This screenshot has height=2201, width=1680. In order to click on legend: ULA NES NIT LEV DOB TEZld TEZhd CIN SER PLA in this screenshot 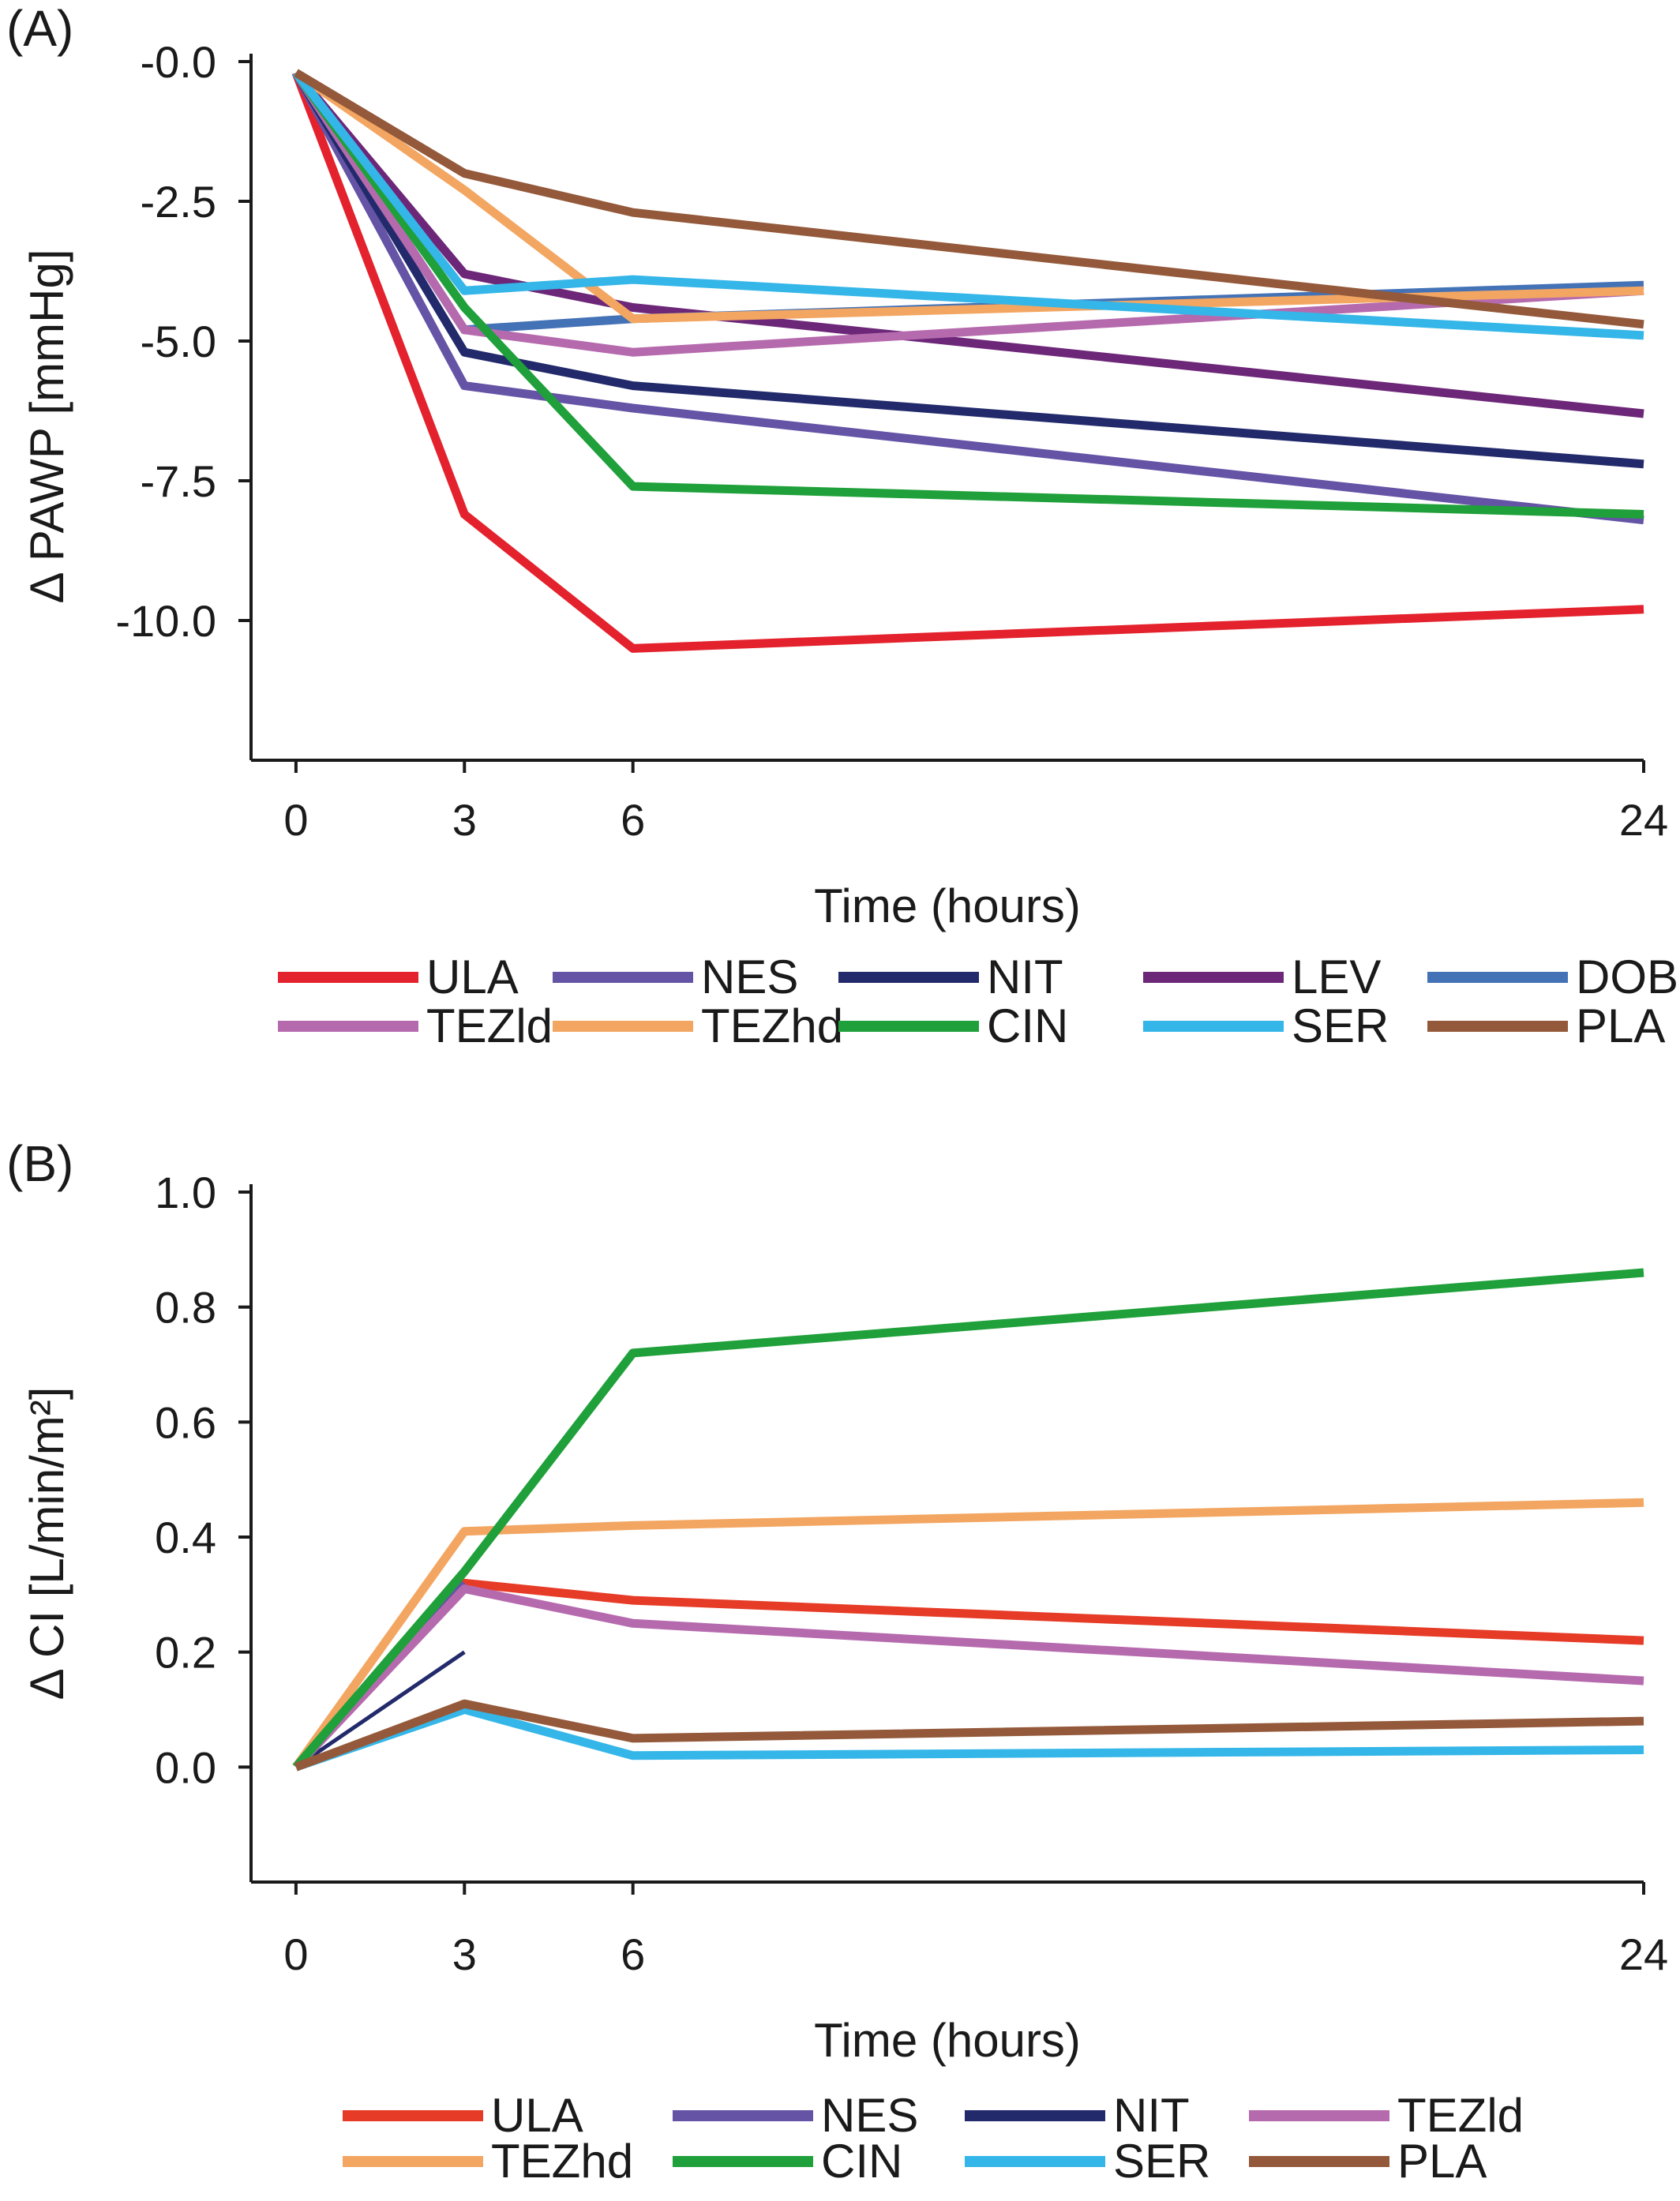, I will do `click(978, 1002)`.